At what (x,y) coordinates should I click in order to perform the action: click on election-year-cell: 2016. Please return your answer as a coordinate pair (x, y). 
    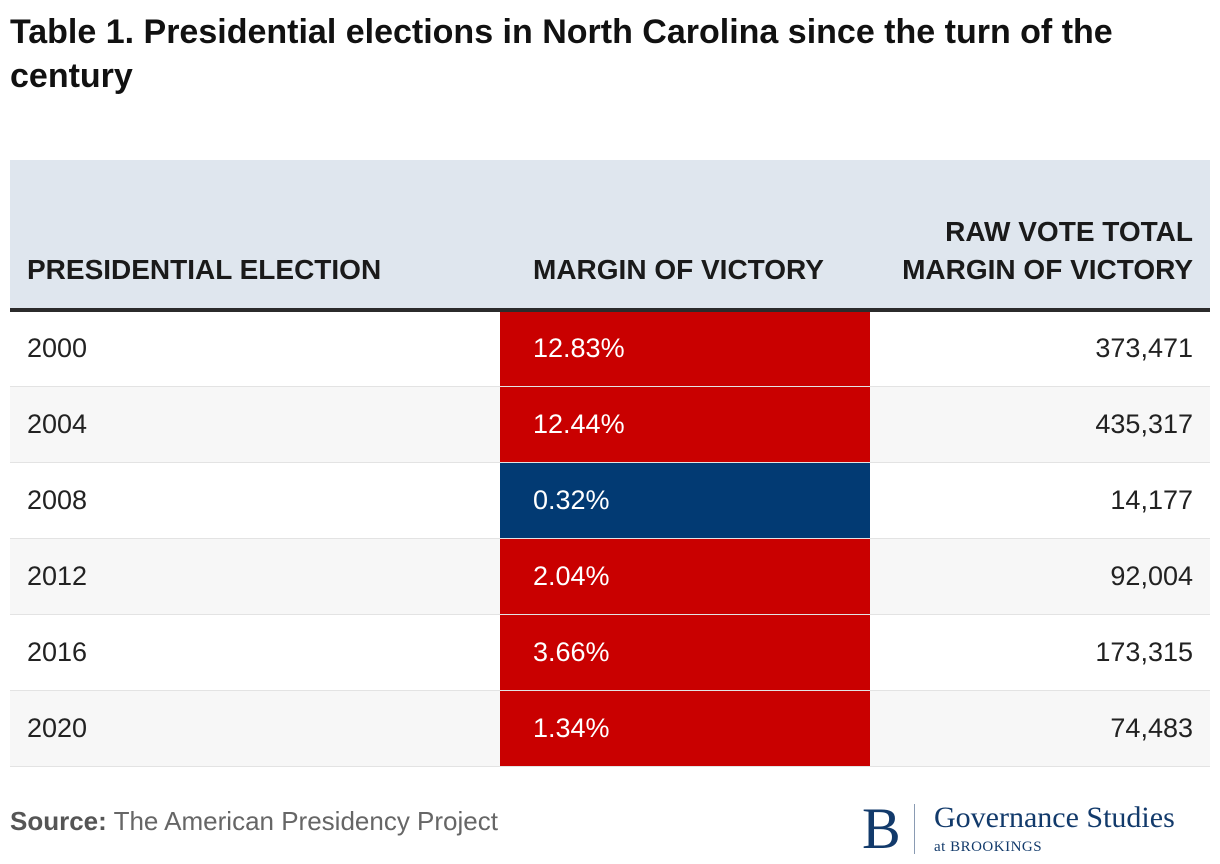
    Looking at the image, I should click on (255, 652).